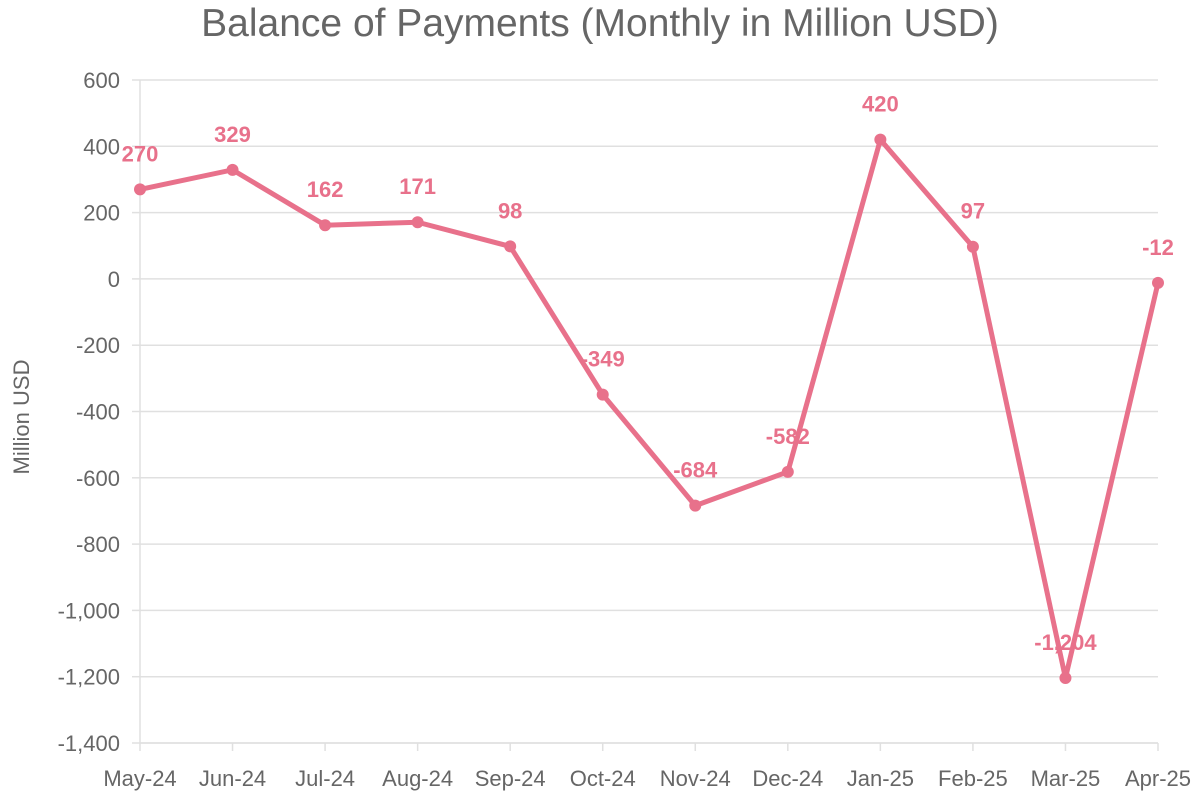 This screenshot has height=800, width=1200. Describe the element at coordinates (1158, 247) in the screenshot. I see `data-label: -12` at that location.